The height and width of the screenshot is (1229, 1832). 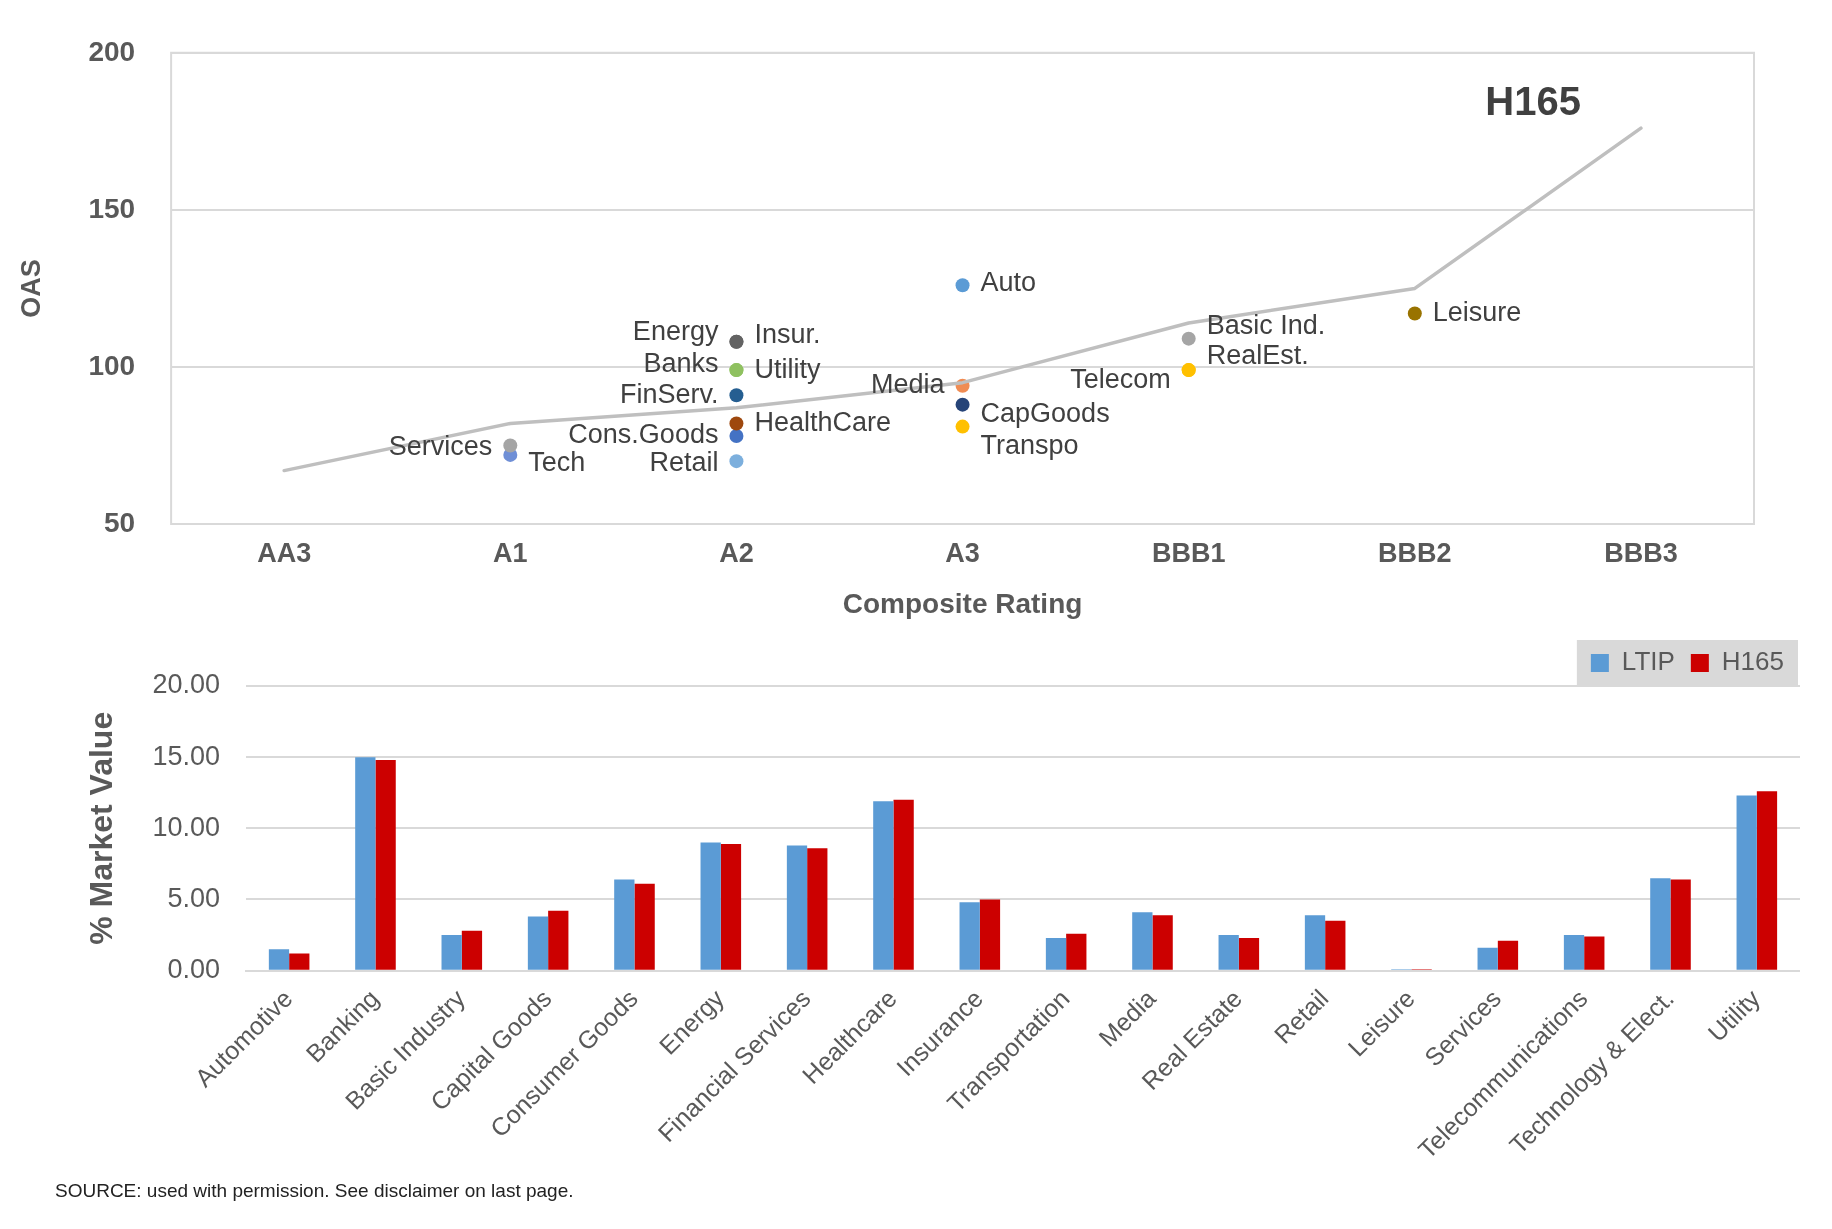 I want to click on x-tick-label: A3, so click(x=962, y=552).